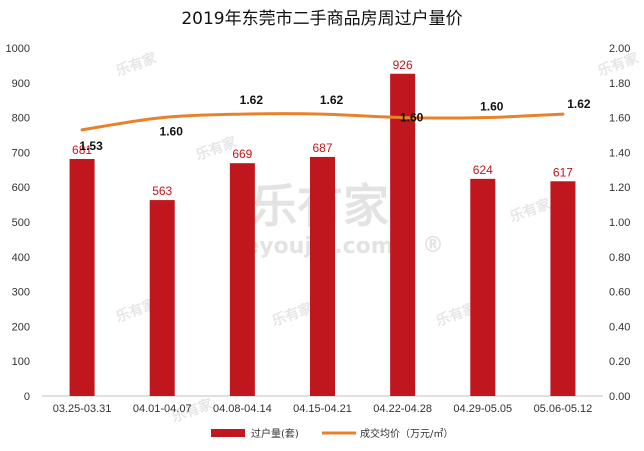 This screenshot has height=451, width=644. I want to click on y-left-tick-label: 400, so click(21, 258).